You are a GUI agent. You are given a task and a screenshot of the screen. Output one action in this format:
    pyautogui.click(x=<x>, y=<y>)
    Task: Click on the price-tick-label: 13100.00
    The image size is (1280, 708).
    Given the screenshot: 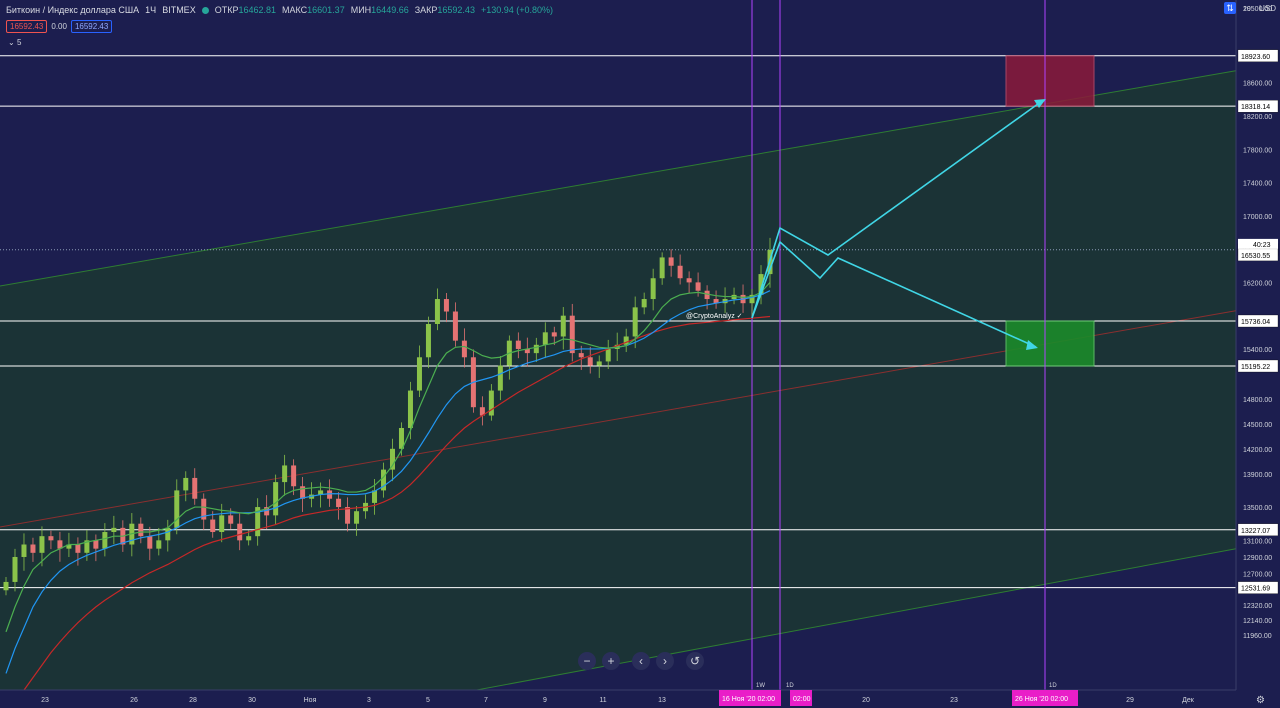 What is the action you would take?
    pyautogui.click(x=1257, y=541)
    